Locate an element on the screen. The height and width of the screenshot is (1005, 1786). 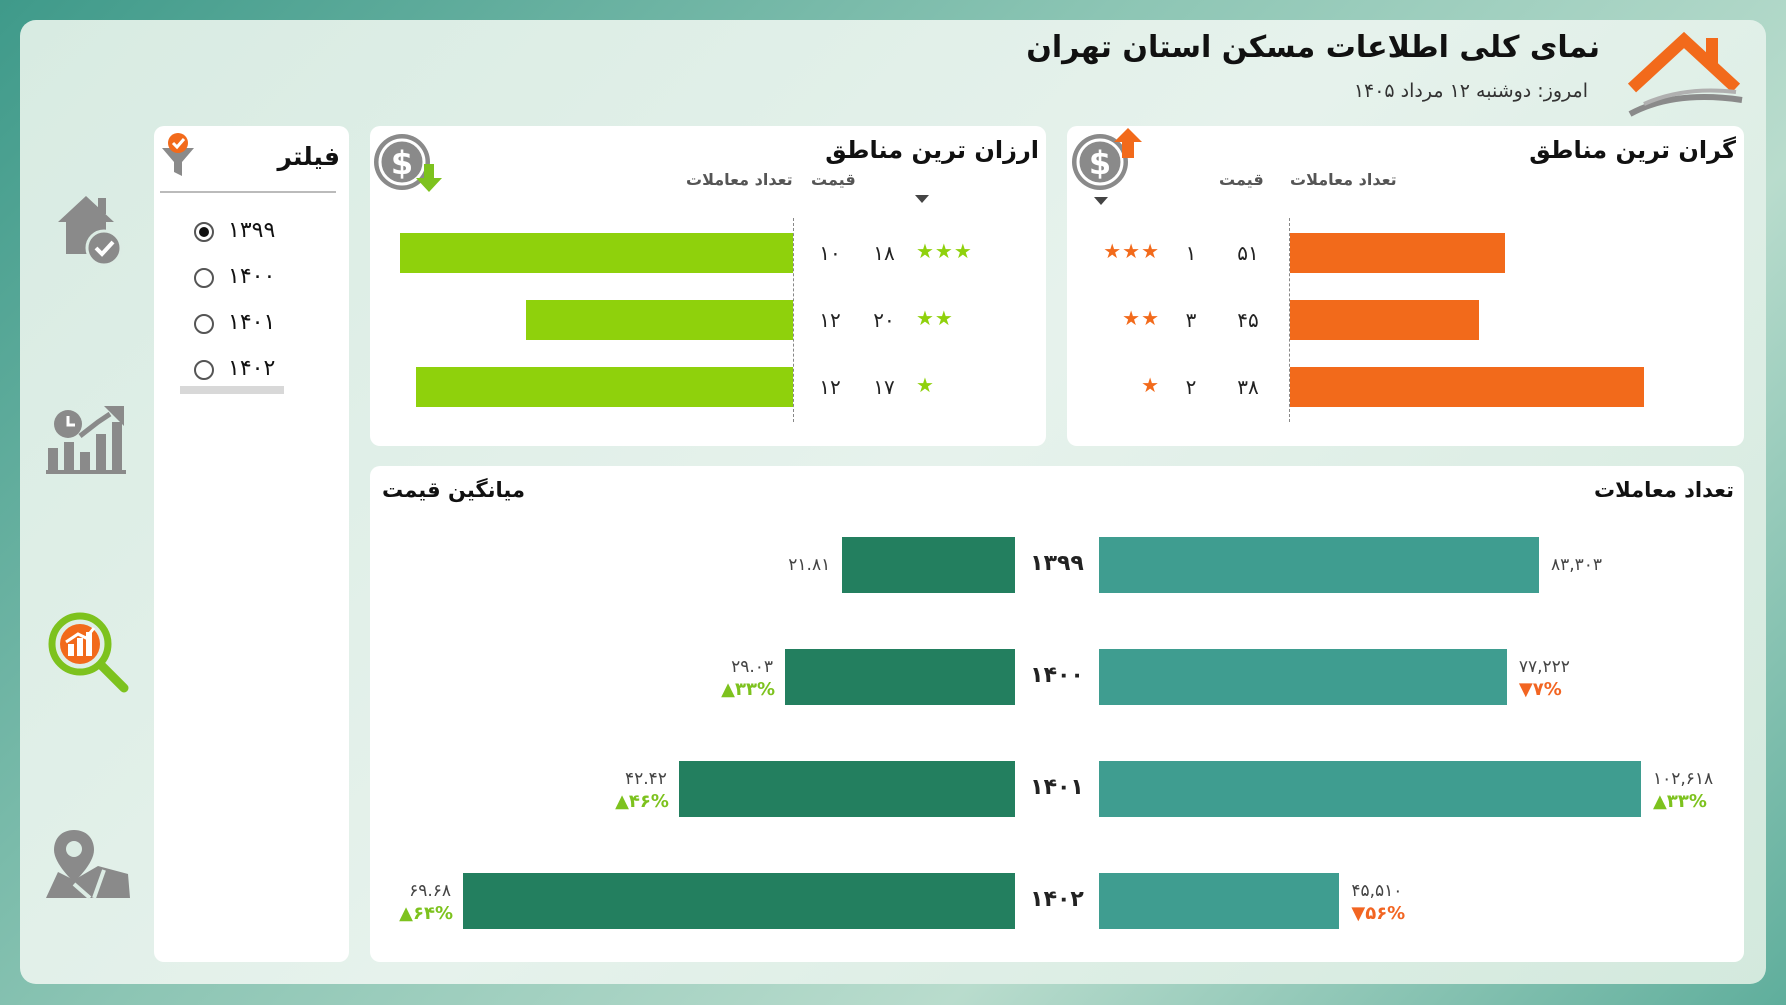
transaction-count-title: تعداد معاملات is located at coordinates (1664, 490).